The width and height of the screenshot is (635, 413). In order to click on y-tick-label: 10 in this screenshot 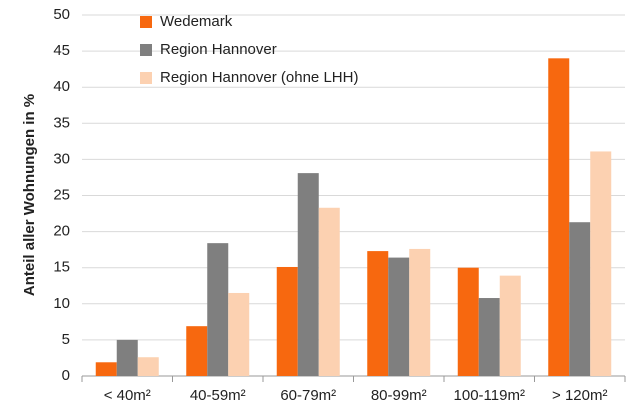, I will do `click(61, 303)`.